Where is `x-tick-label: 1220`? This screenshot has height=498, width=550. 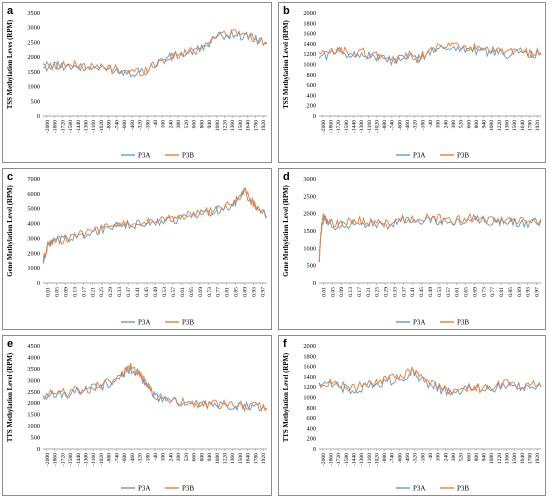 x-tick-label: 1220 is located at coordinates (226, 125).